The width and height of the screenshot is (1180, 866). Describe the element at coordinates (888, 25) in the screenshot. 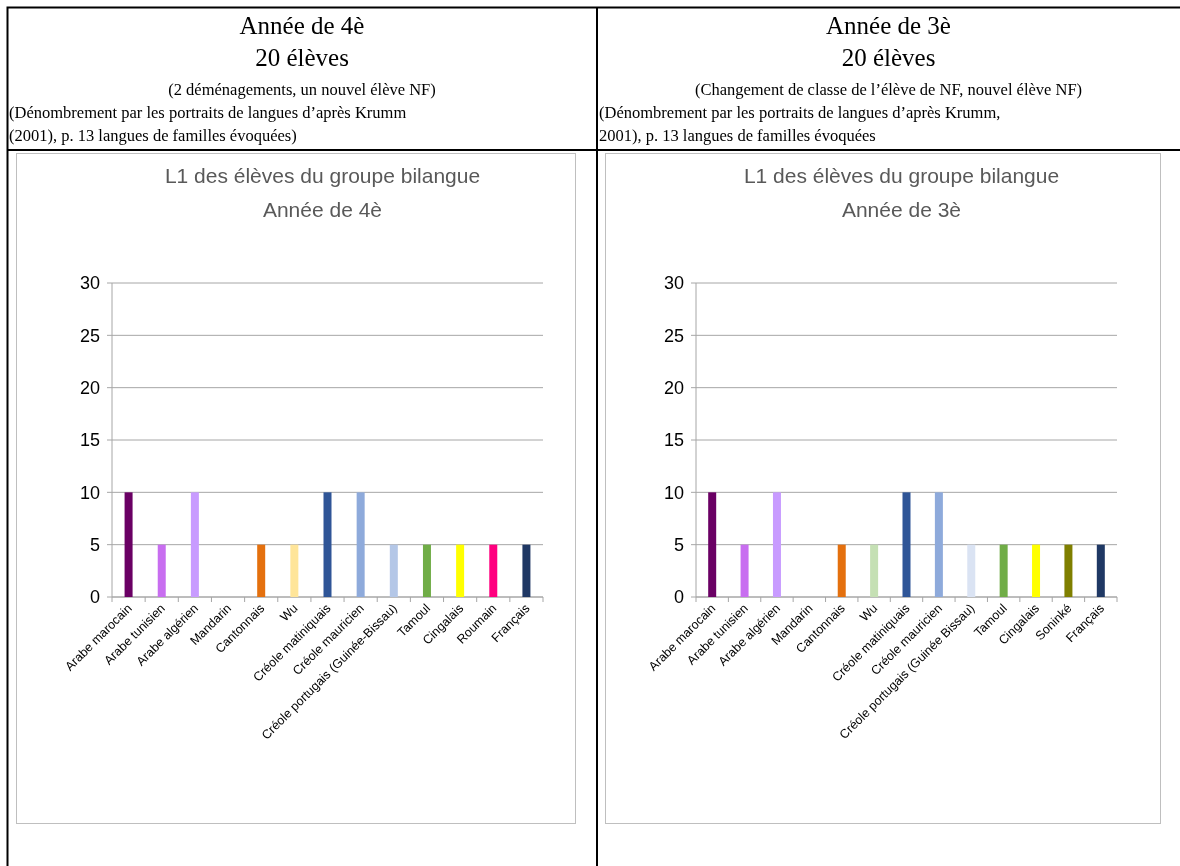

I see `text: Année de 3è` at that location.